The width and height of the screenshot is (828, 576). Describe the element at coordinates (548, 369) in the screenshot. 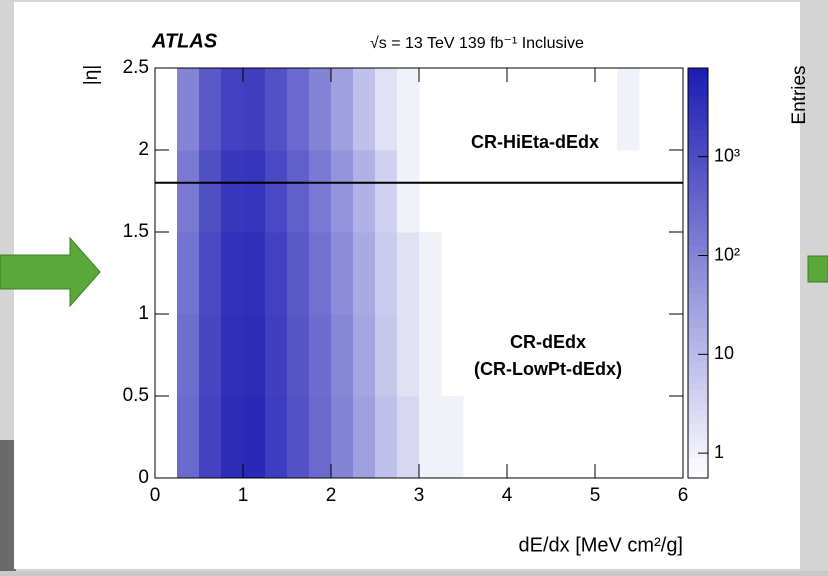

I see `region-label: (CR-LowPt-dEdx)` at that location.